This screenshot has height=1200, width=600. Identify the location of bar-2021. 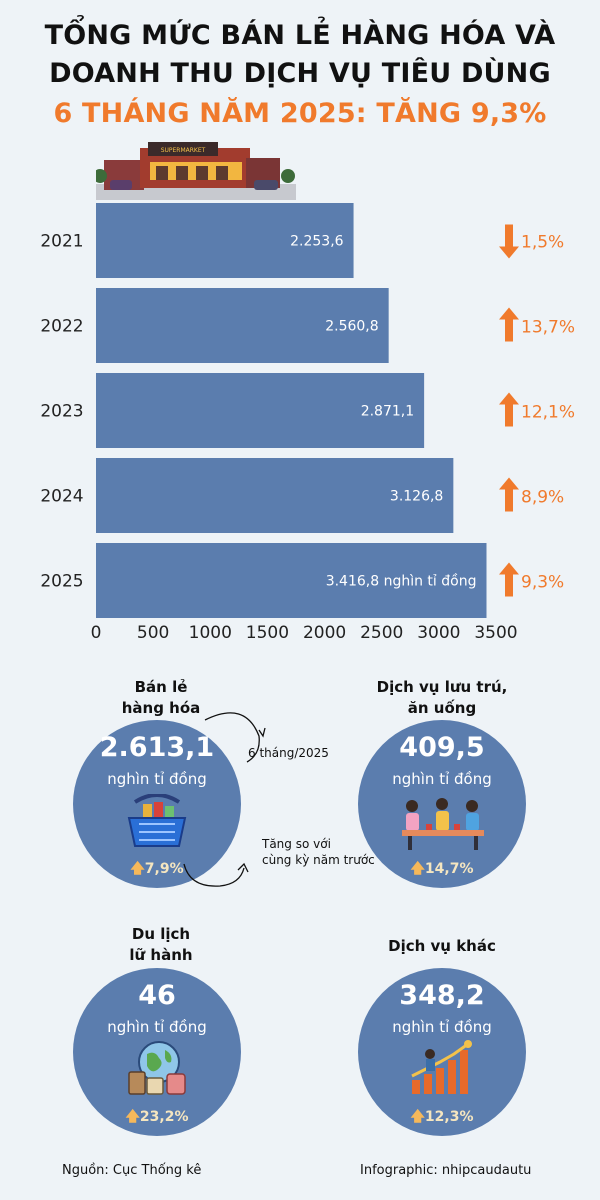
(225, 240).